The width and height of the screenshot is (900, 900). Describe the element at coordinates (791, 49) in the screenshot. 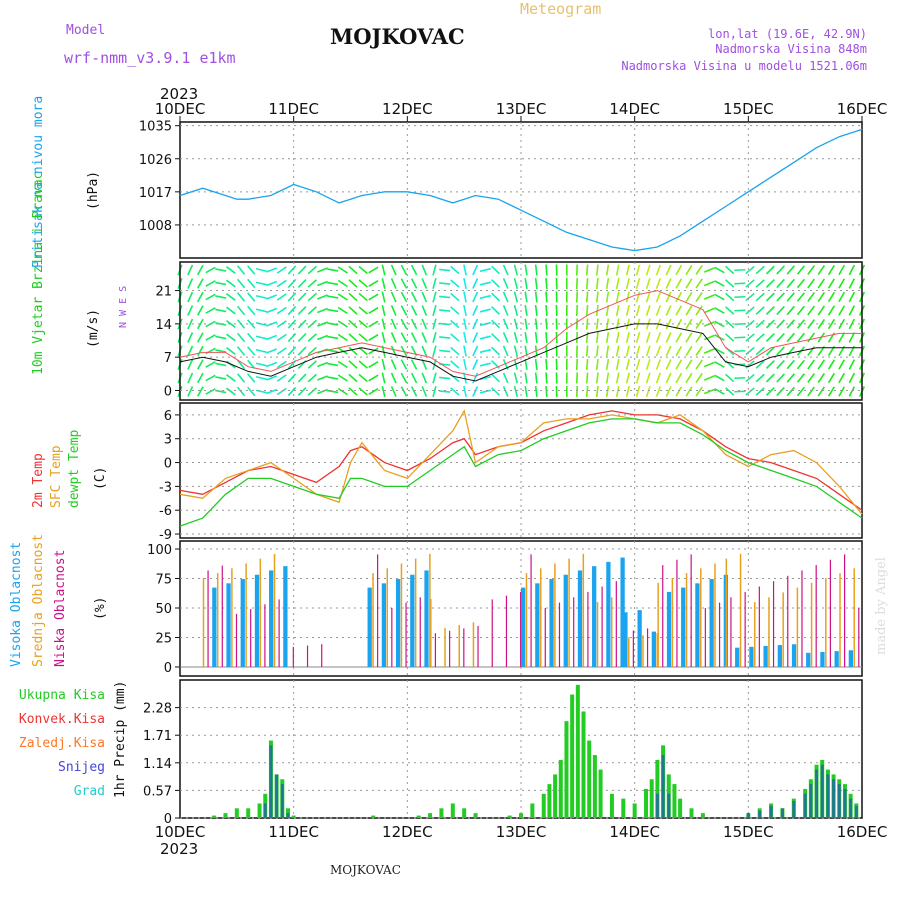

I see `elevation-label: Nadmorska Visina 848m` at that location.